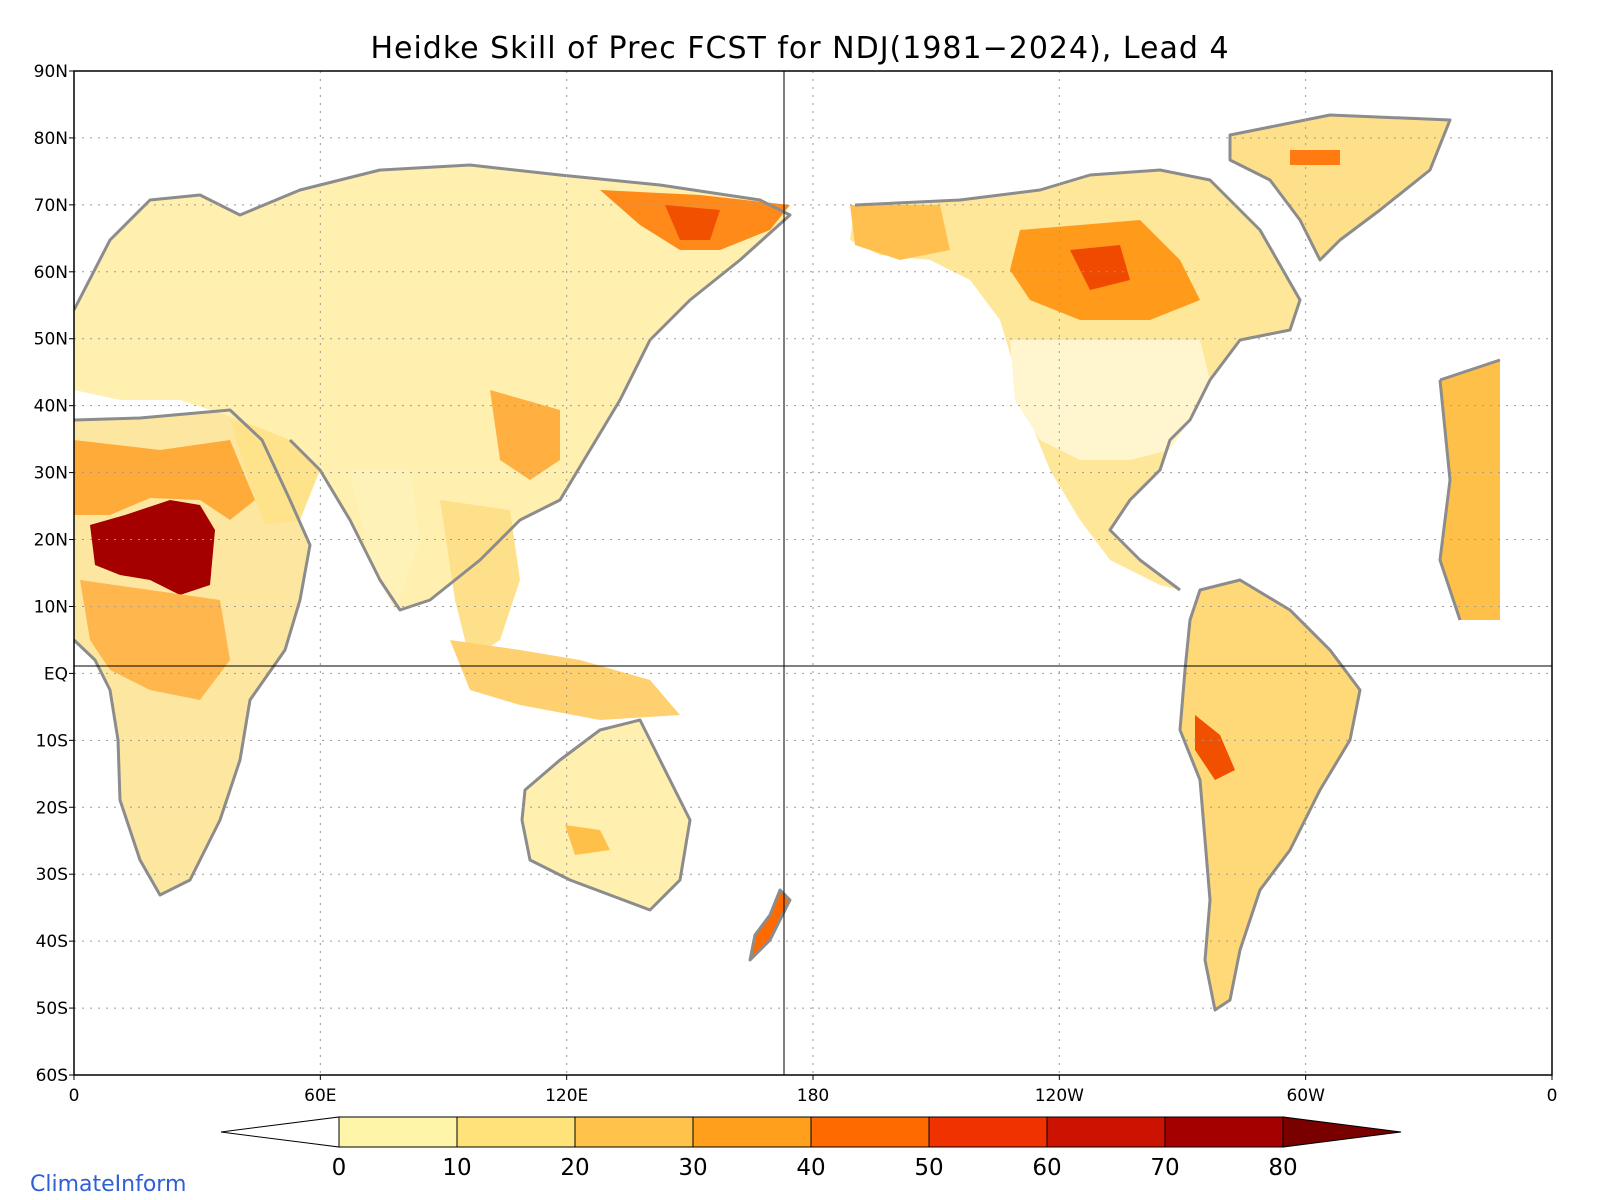 This screenshot has height=1200, width=1600. I want to click on region-south-america, so click(1270, 795).